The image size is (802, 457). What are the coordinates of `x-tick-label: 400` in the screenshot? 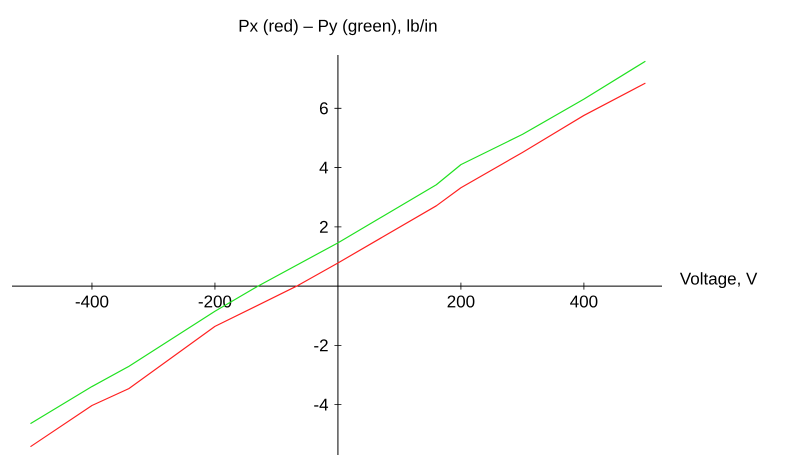 It's located at (584, 301).